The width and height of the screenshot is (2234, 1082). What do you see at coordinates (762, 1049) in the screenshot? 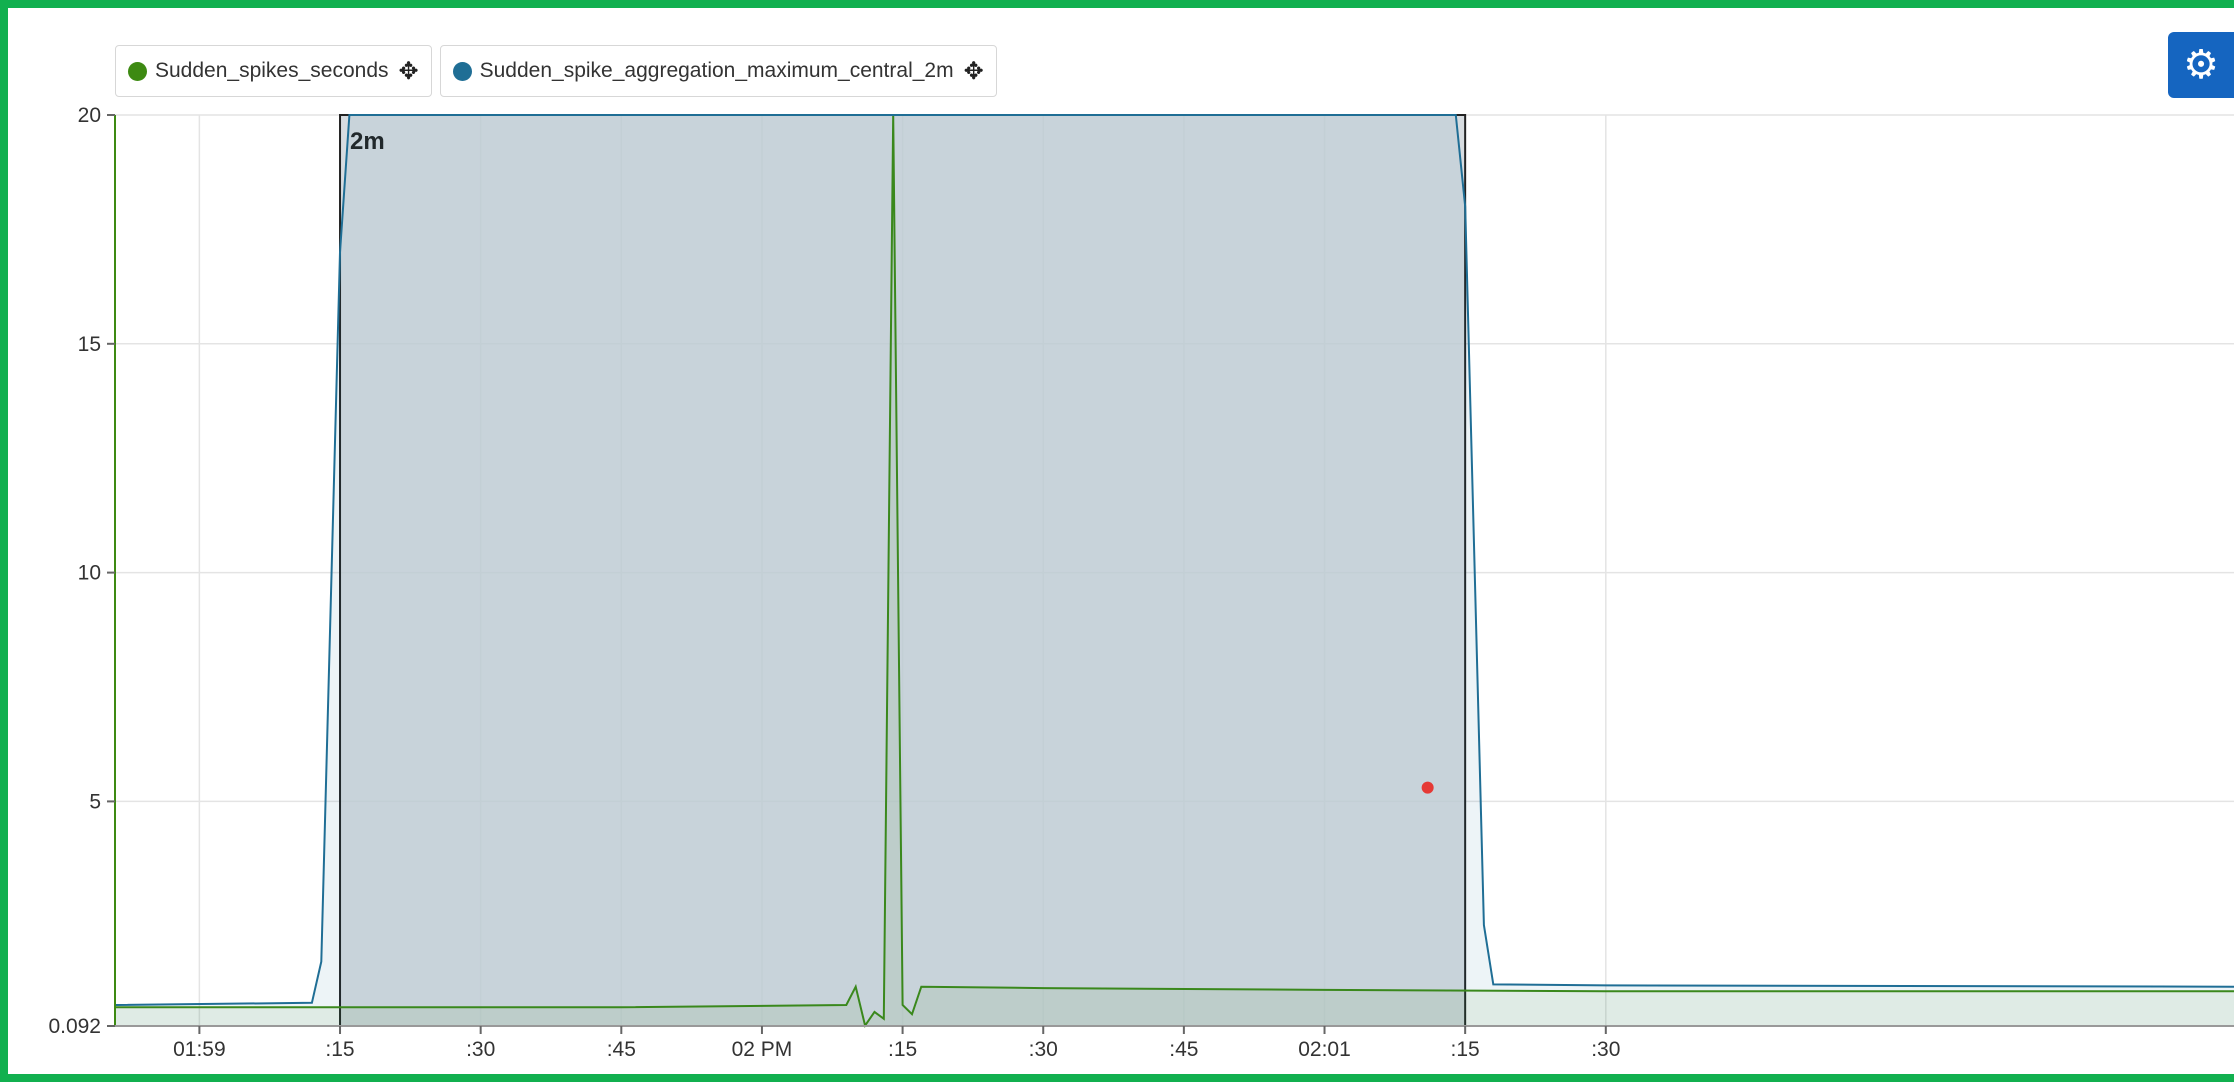
I see `x-tick-label: 02 PM` at bounding box center [762, 1049].